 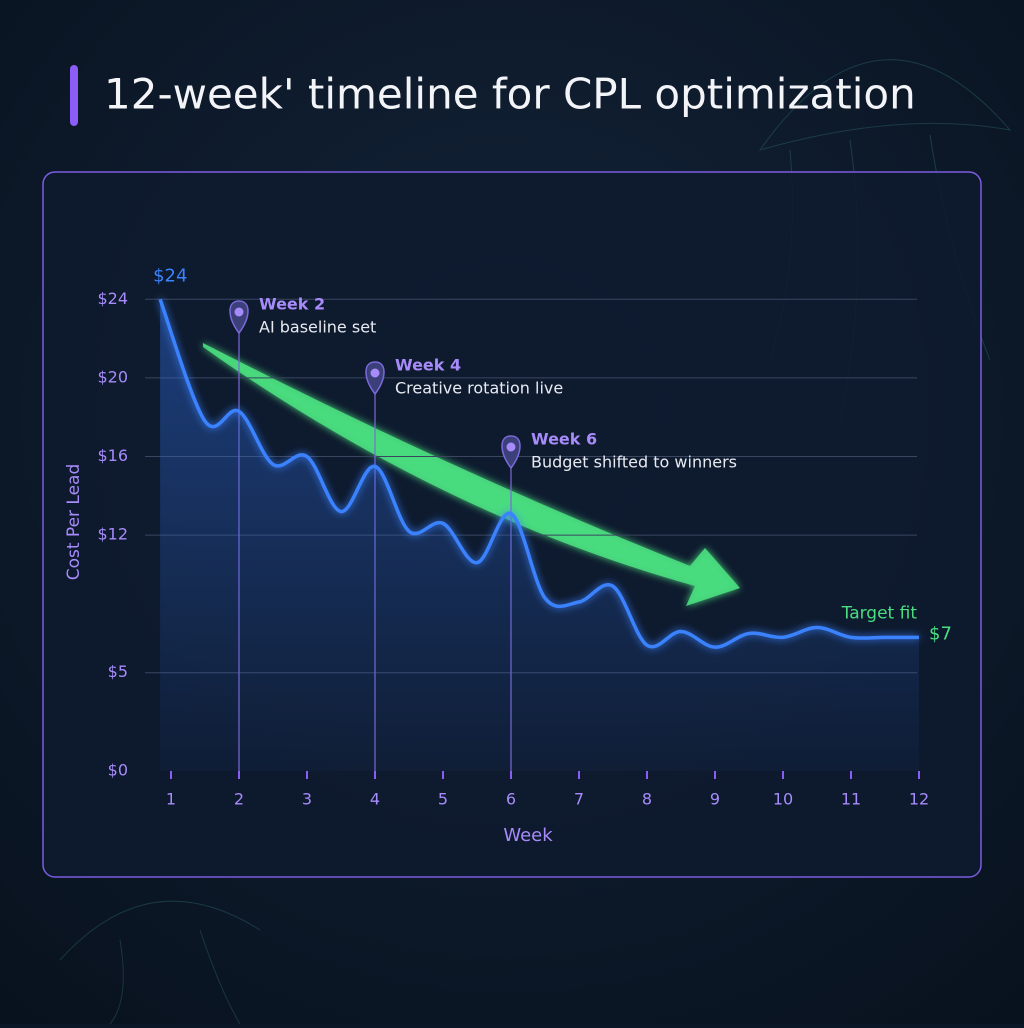 What do you see at coordinates (428, 365) in the screenshot?
I see `milestone-title: Week 4` at bounding box center [428, 365].